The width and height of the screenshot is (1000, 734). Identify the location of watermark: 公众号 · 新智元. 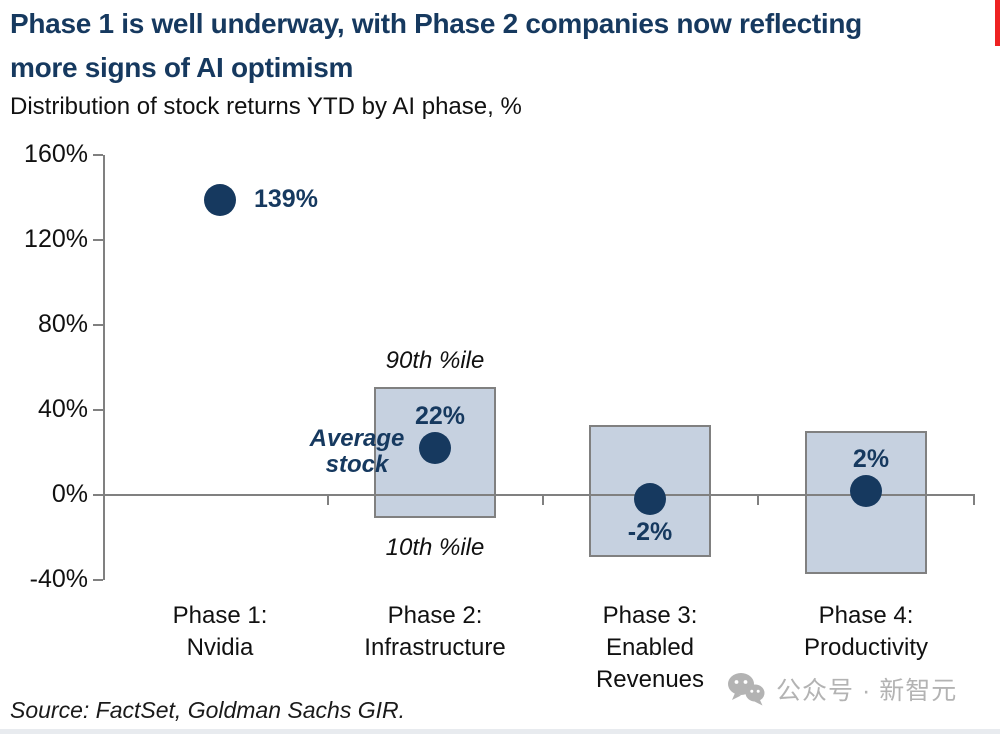
(842, 689).